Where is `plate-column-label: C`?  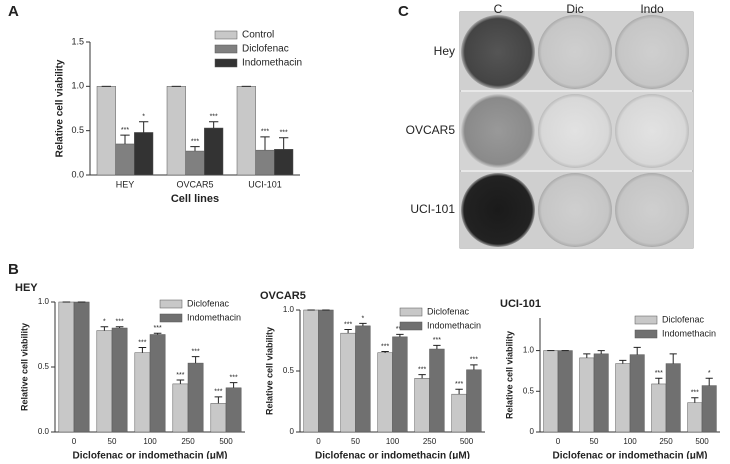 plate-column-label: C is located at coordinates (498, 9).